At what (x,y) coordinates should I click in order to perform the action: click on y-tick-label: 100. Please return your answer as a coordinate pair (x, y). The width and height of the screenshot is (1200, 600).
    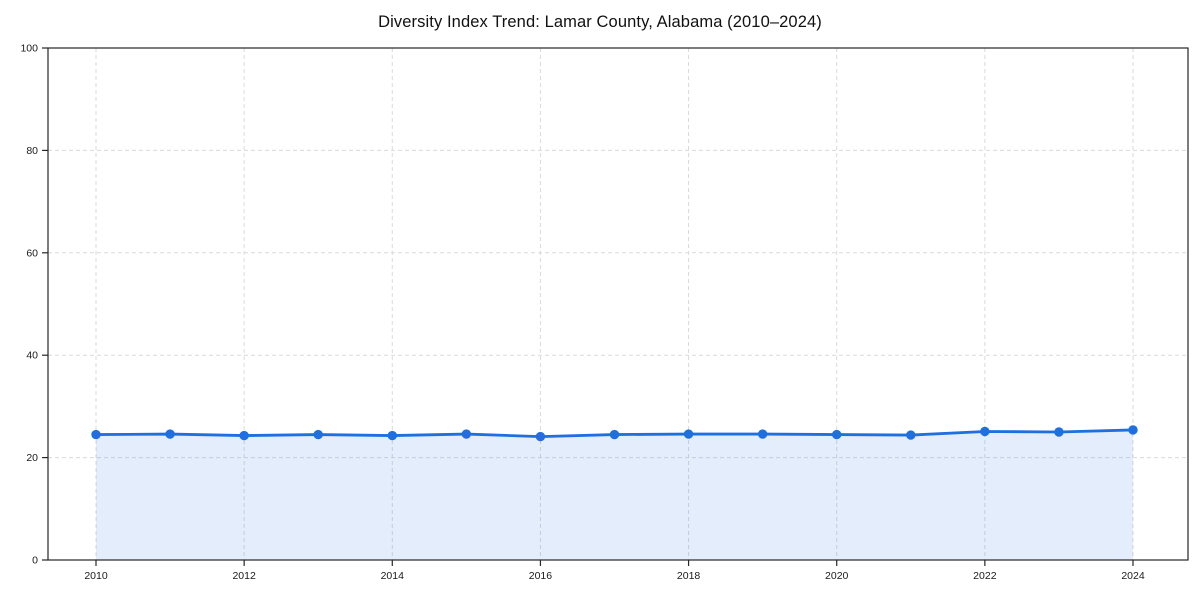
    Looking at the image, I should click on (29, 49).